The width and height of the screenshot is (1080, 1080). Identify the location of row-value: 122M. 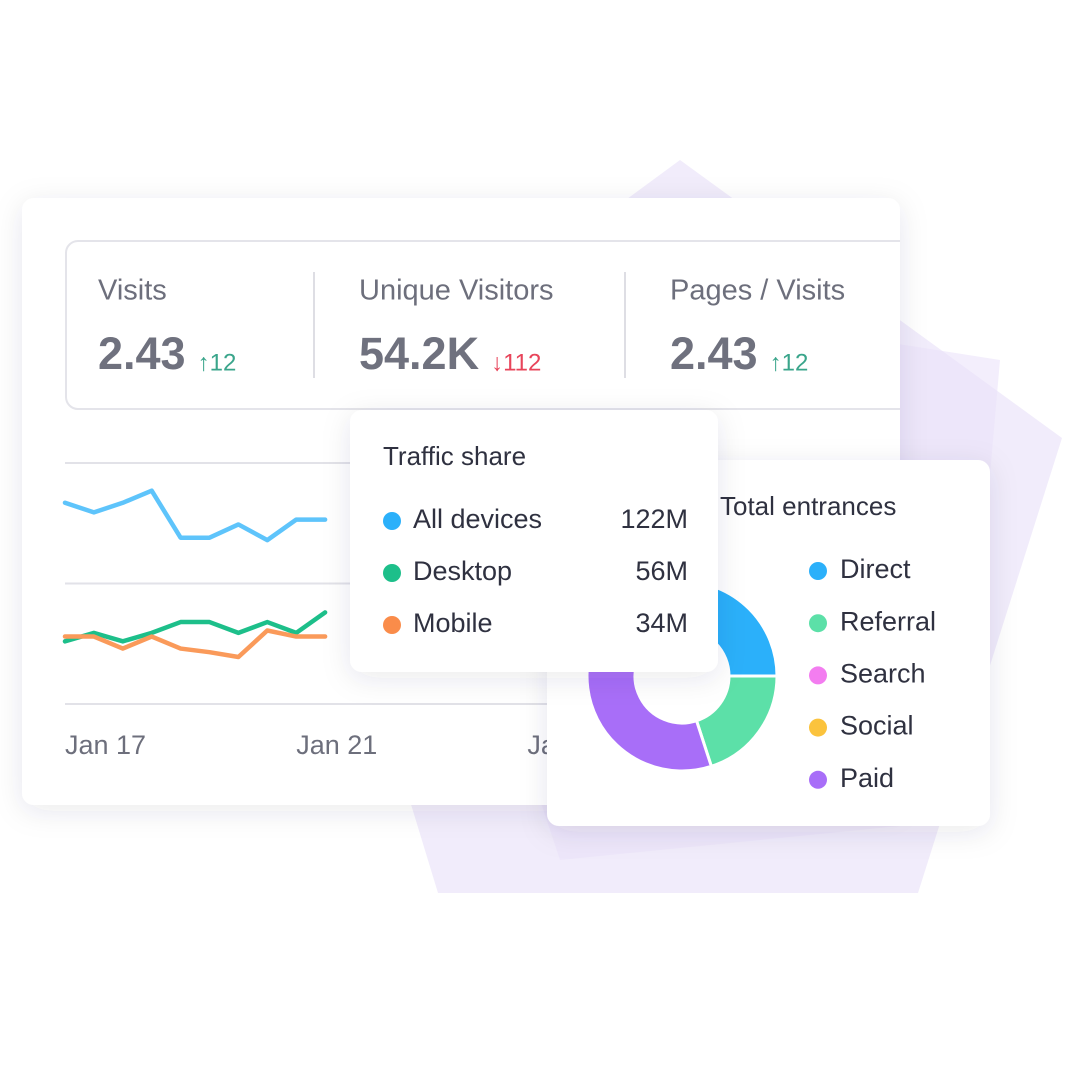
(654, 519).